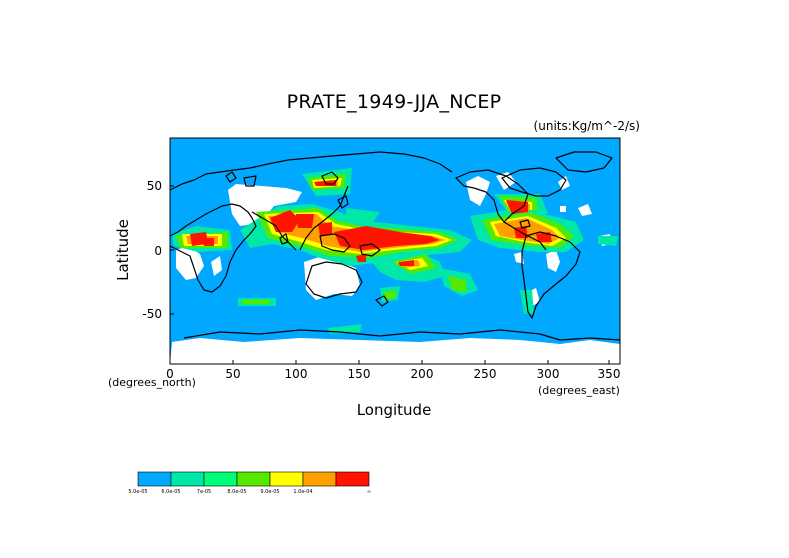 This screenshot has width=789, height=558. Describe the element at coordinates (152, 382) in the screenshot. I see `y-unit-label: (degrees_north)` at that location.